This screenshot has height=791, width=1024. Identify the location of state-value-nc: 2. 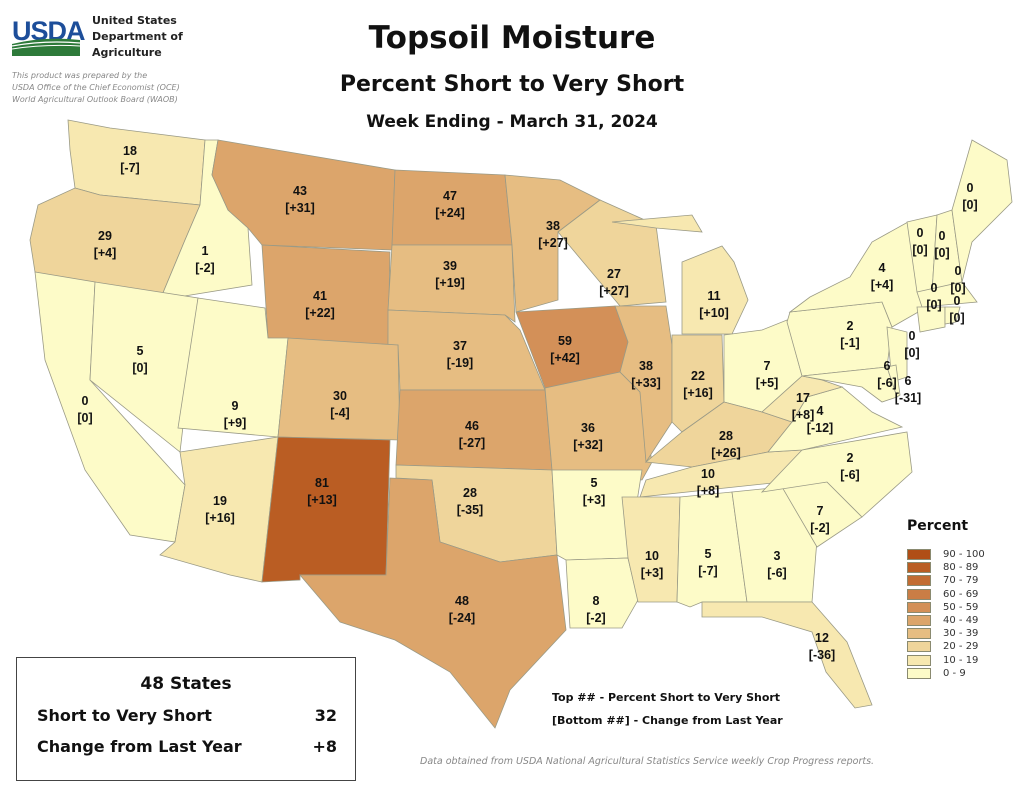
(850, 458).